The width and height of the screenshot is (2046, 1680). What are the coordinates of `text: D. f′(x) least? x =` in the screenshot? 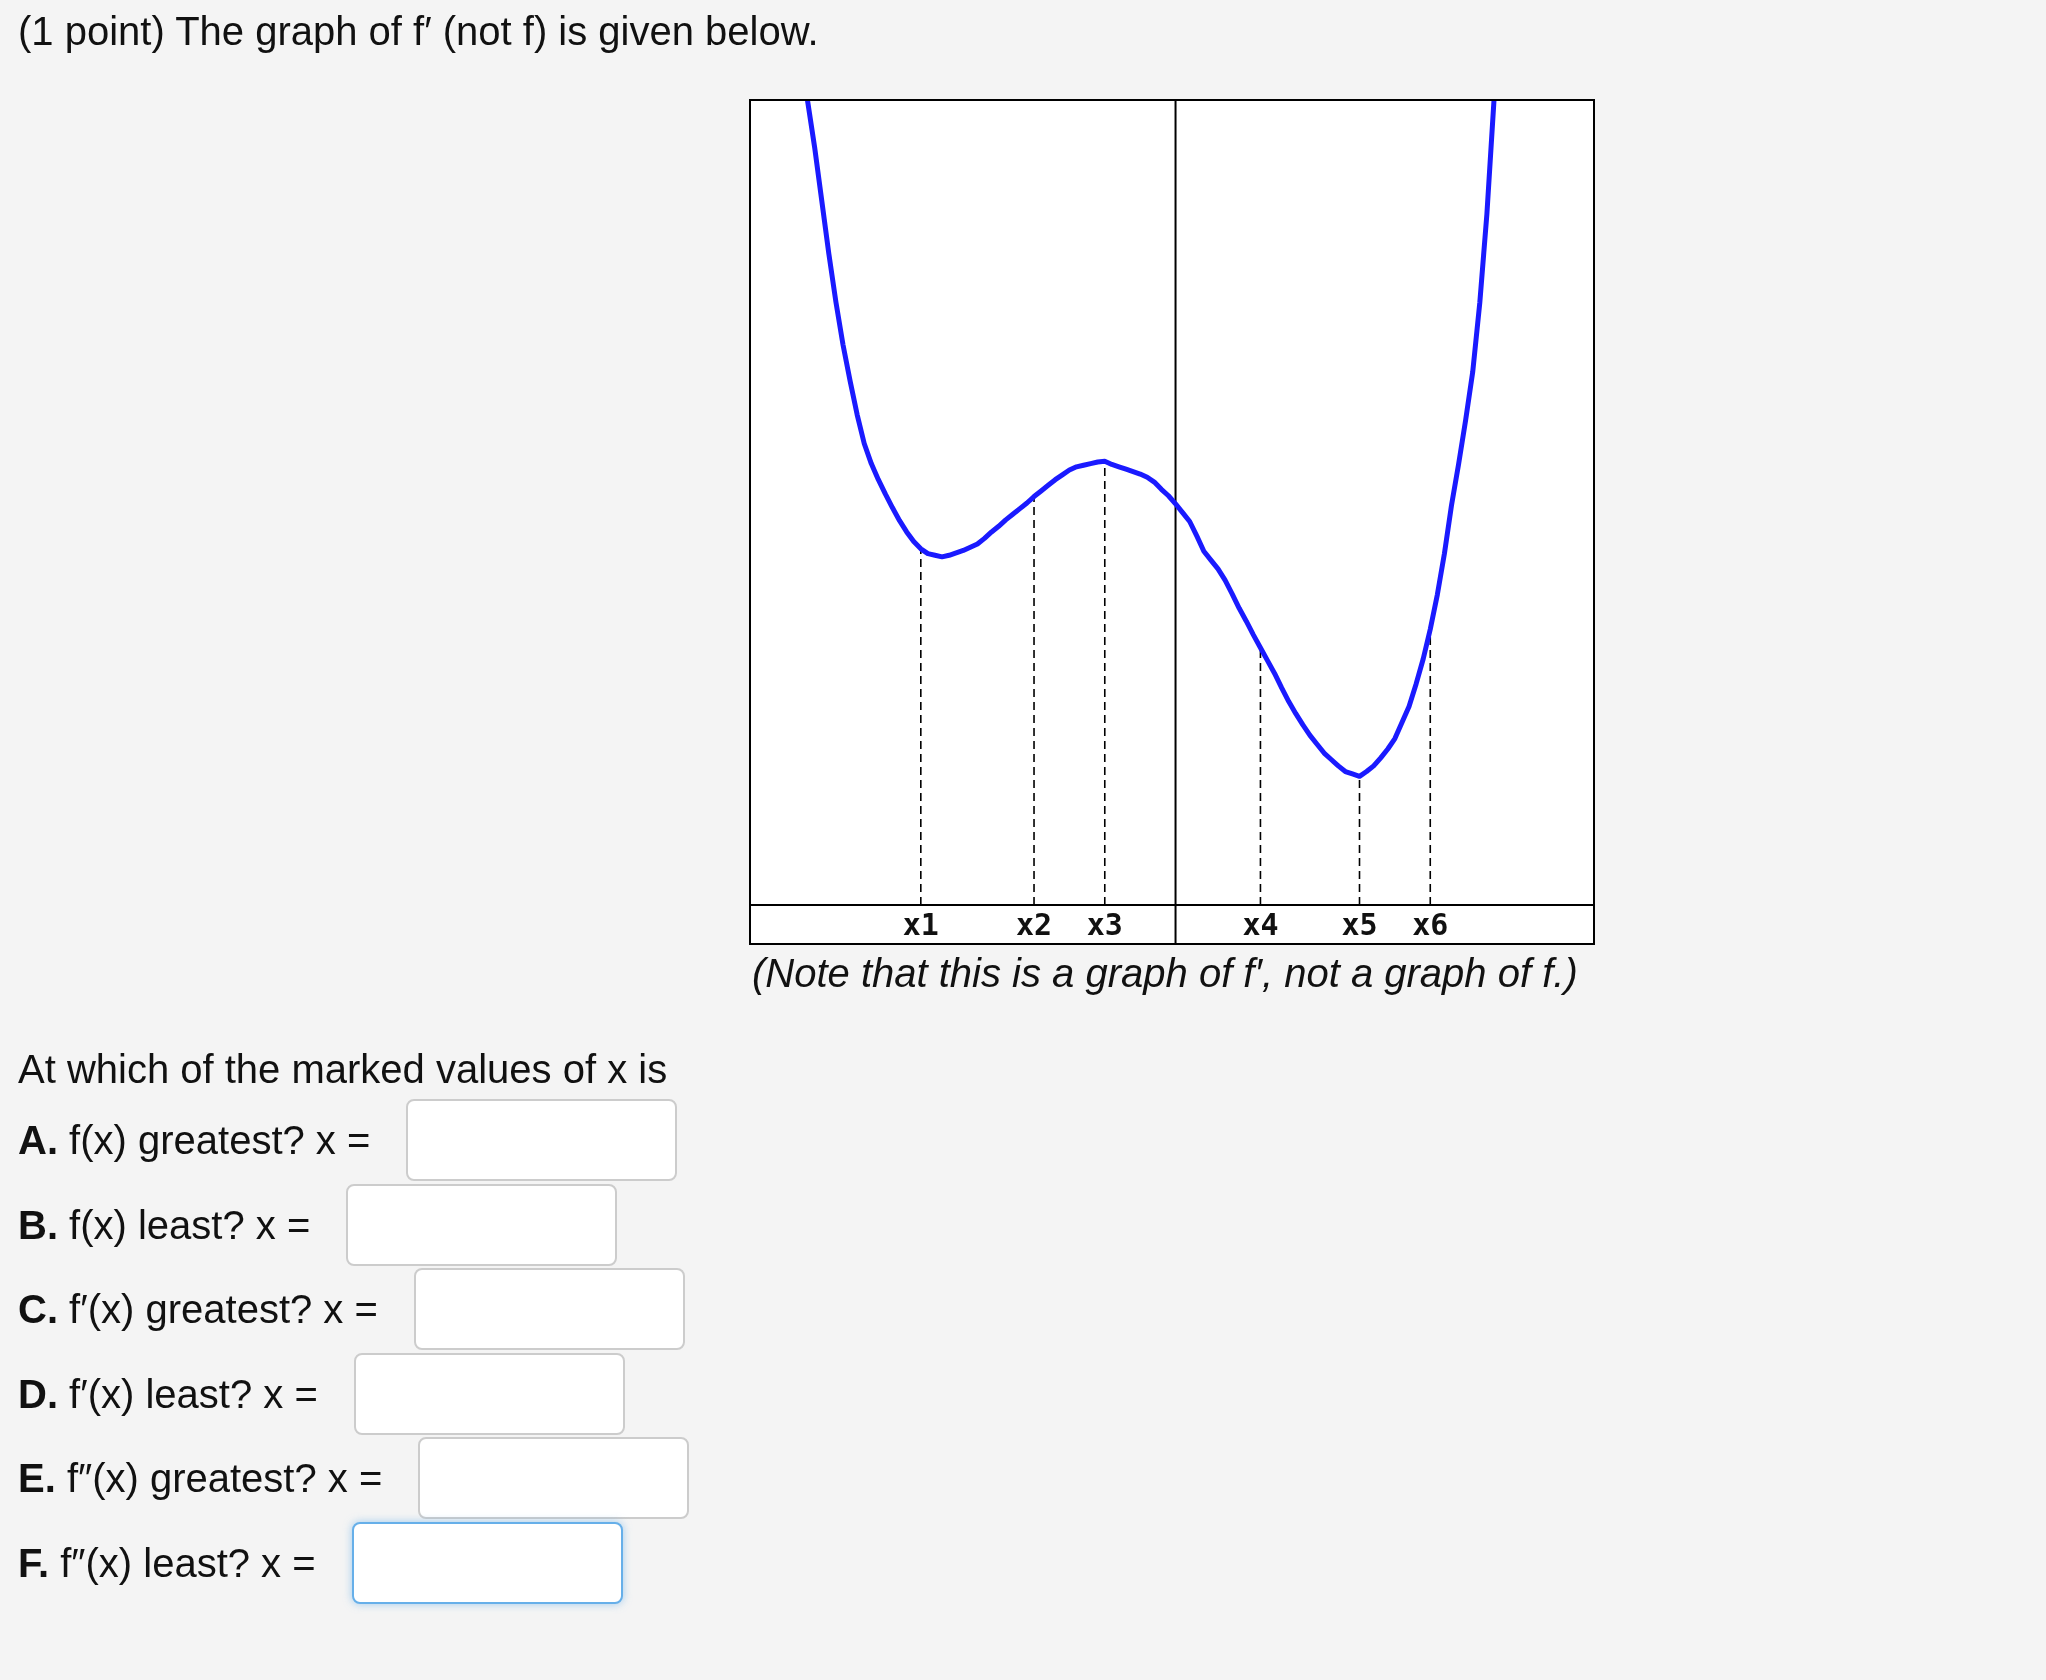 It's located at (168, 1393).